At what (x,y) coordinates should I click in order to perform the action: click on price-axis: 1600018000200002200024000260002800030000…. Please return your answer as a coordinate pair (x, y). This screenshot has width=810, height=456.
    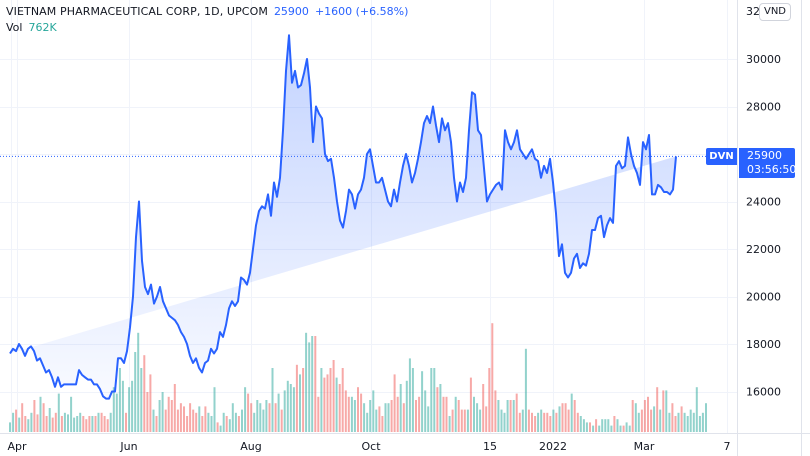
    Looking at the image, I should click on (763, 202).